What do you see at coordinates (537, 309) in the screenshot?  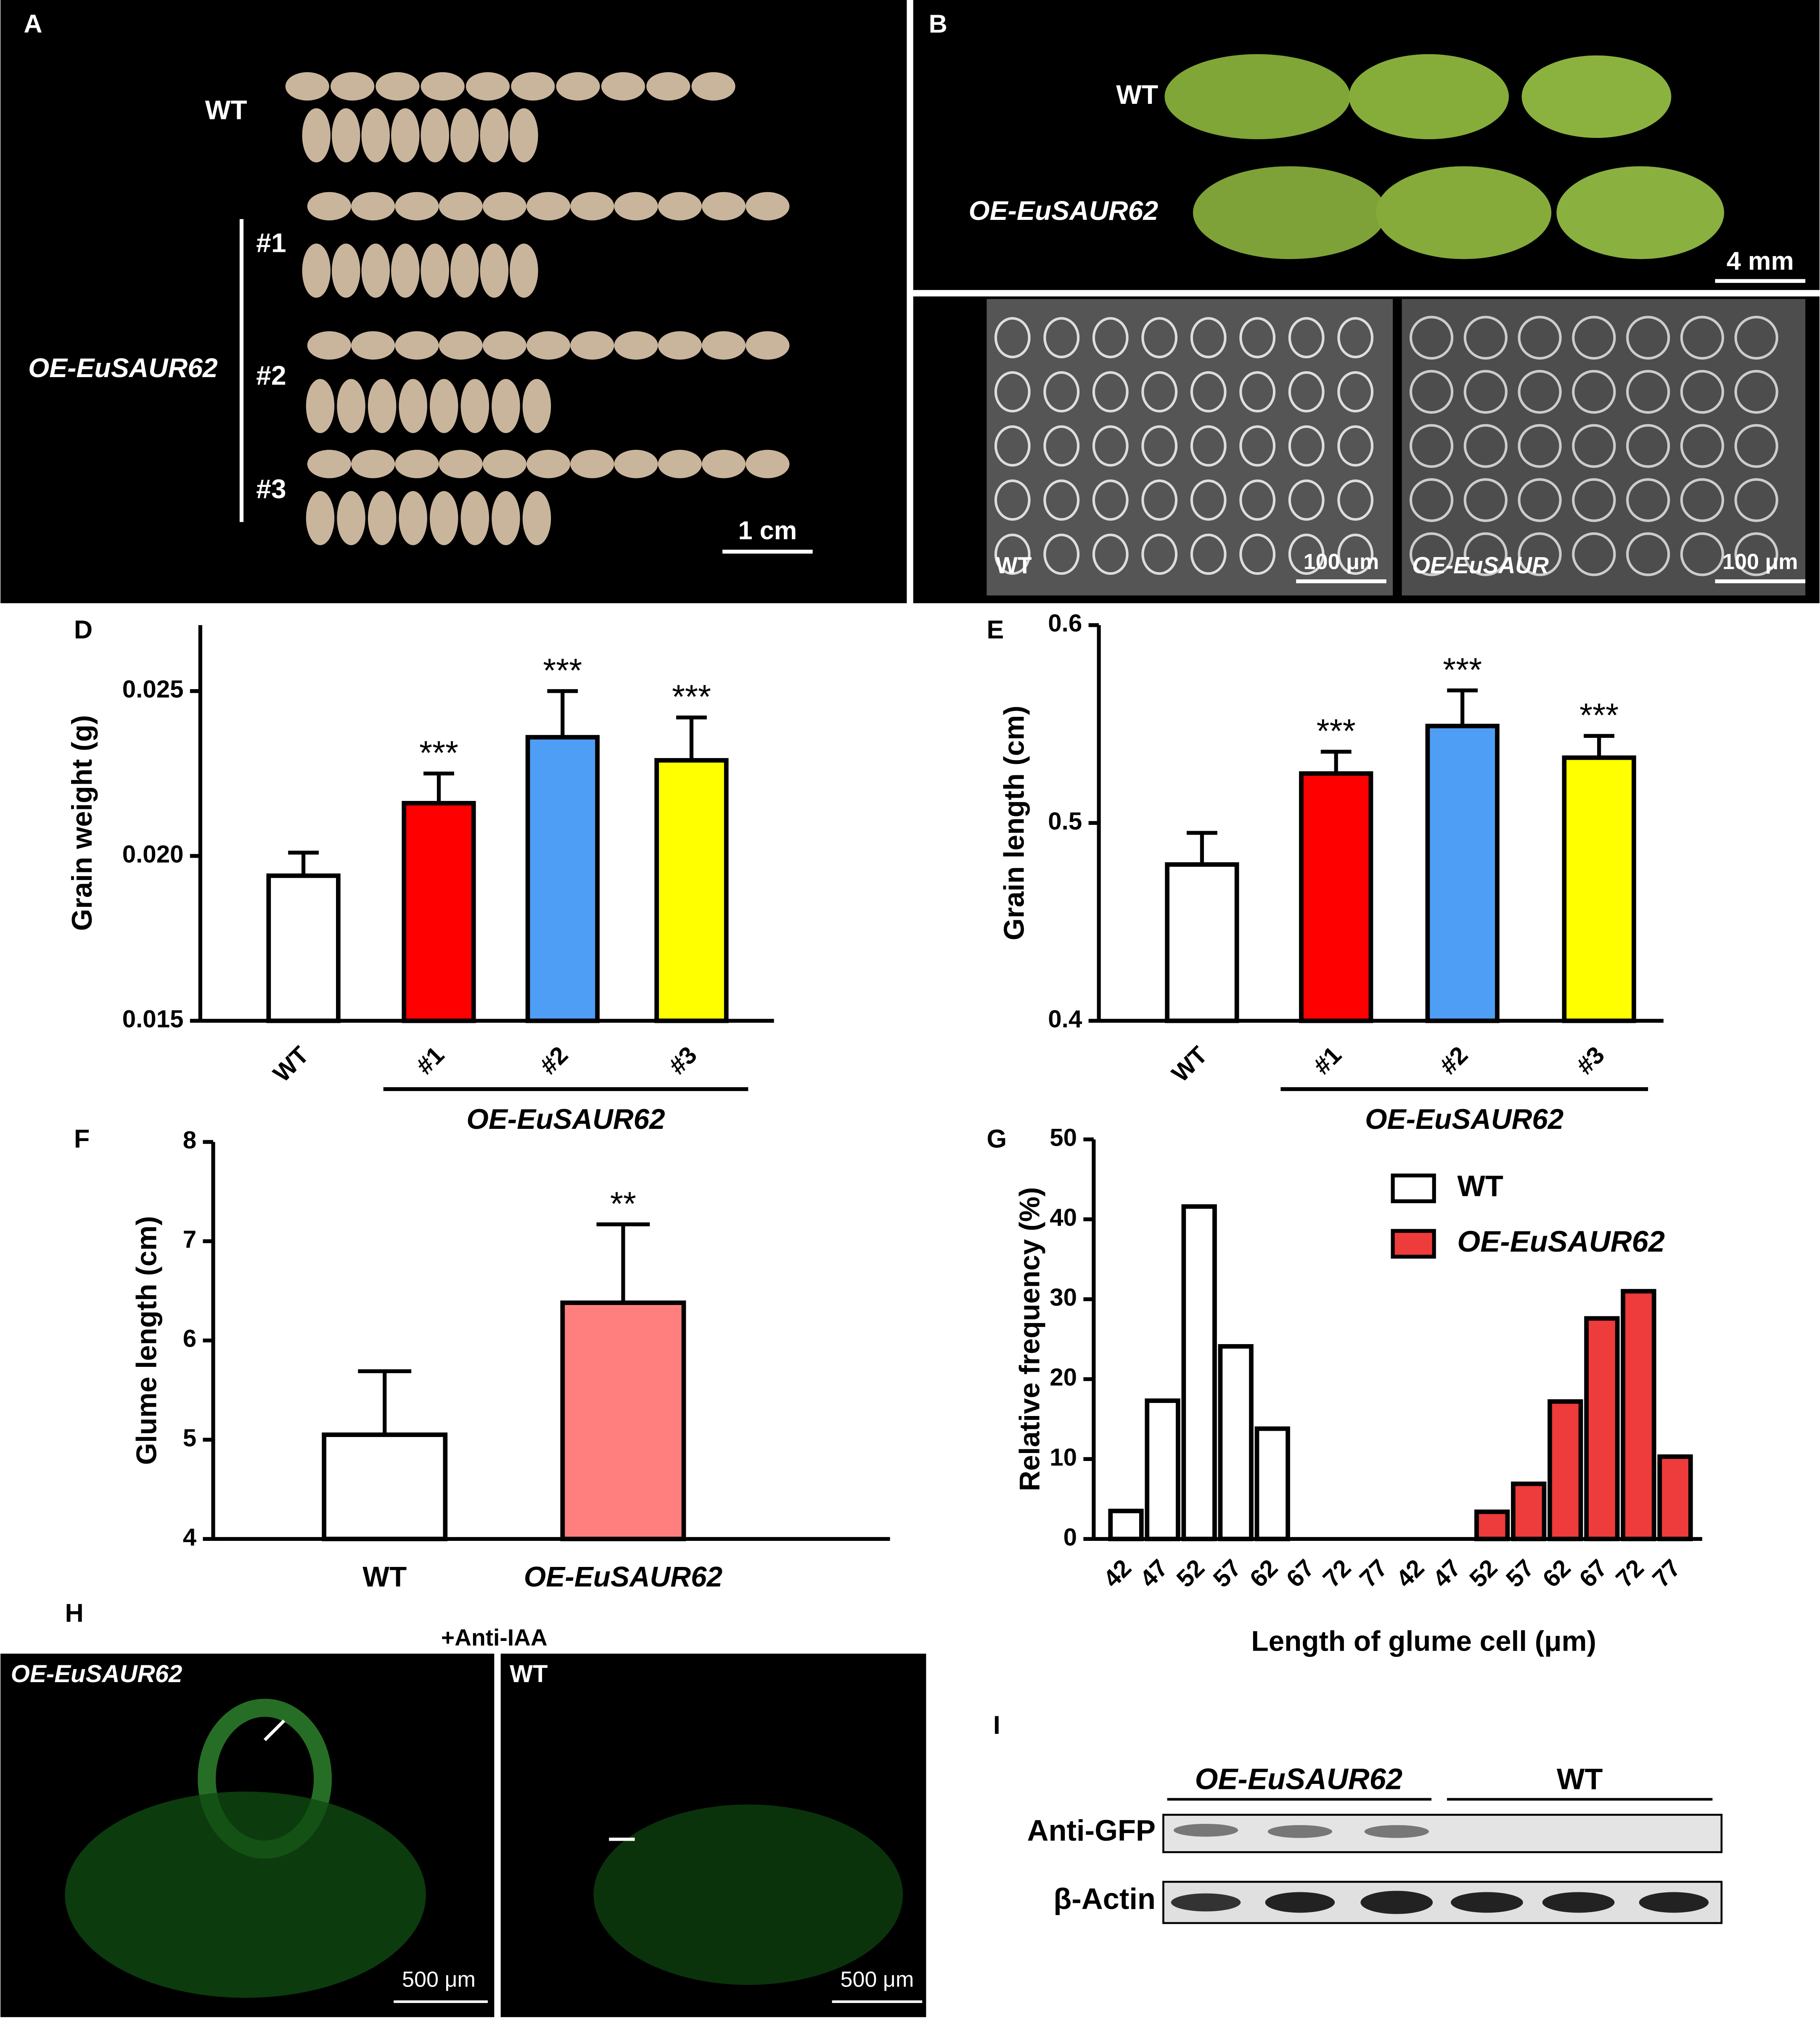 I see `grains` at bounding box center [537, 309].